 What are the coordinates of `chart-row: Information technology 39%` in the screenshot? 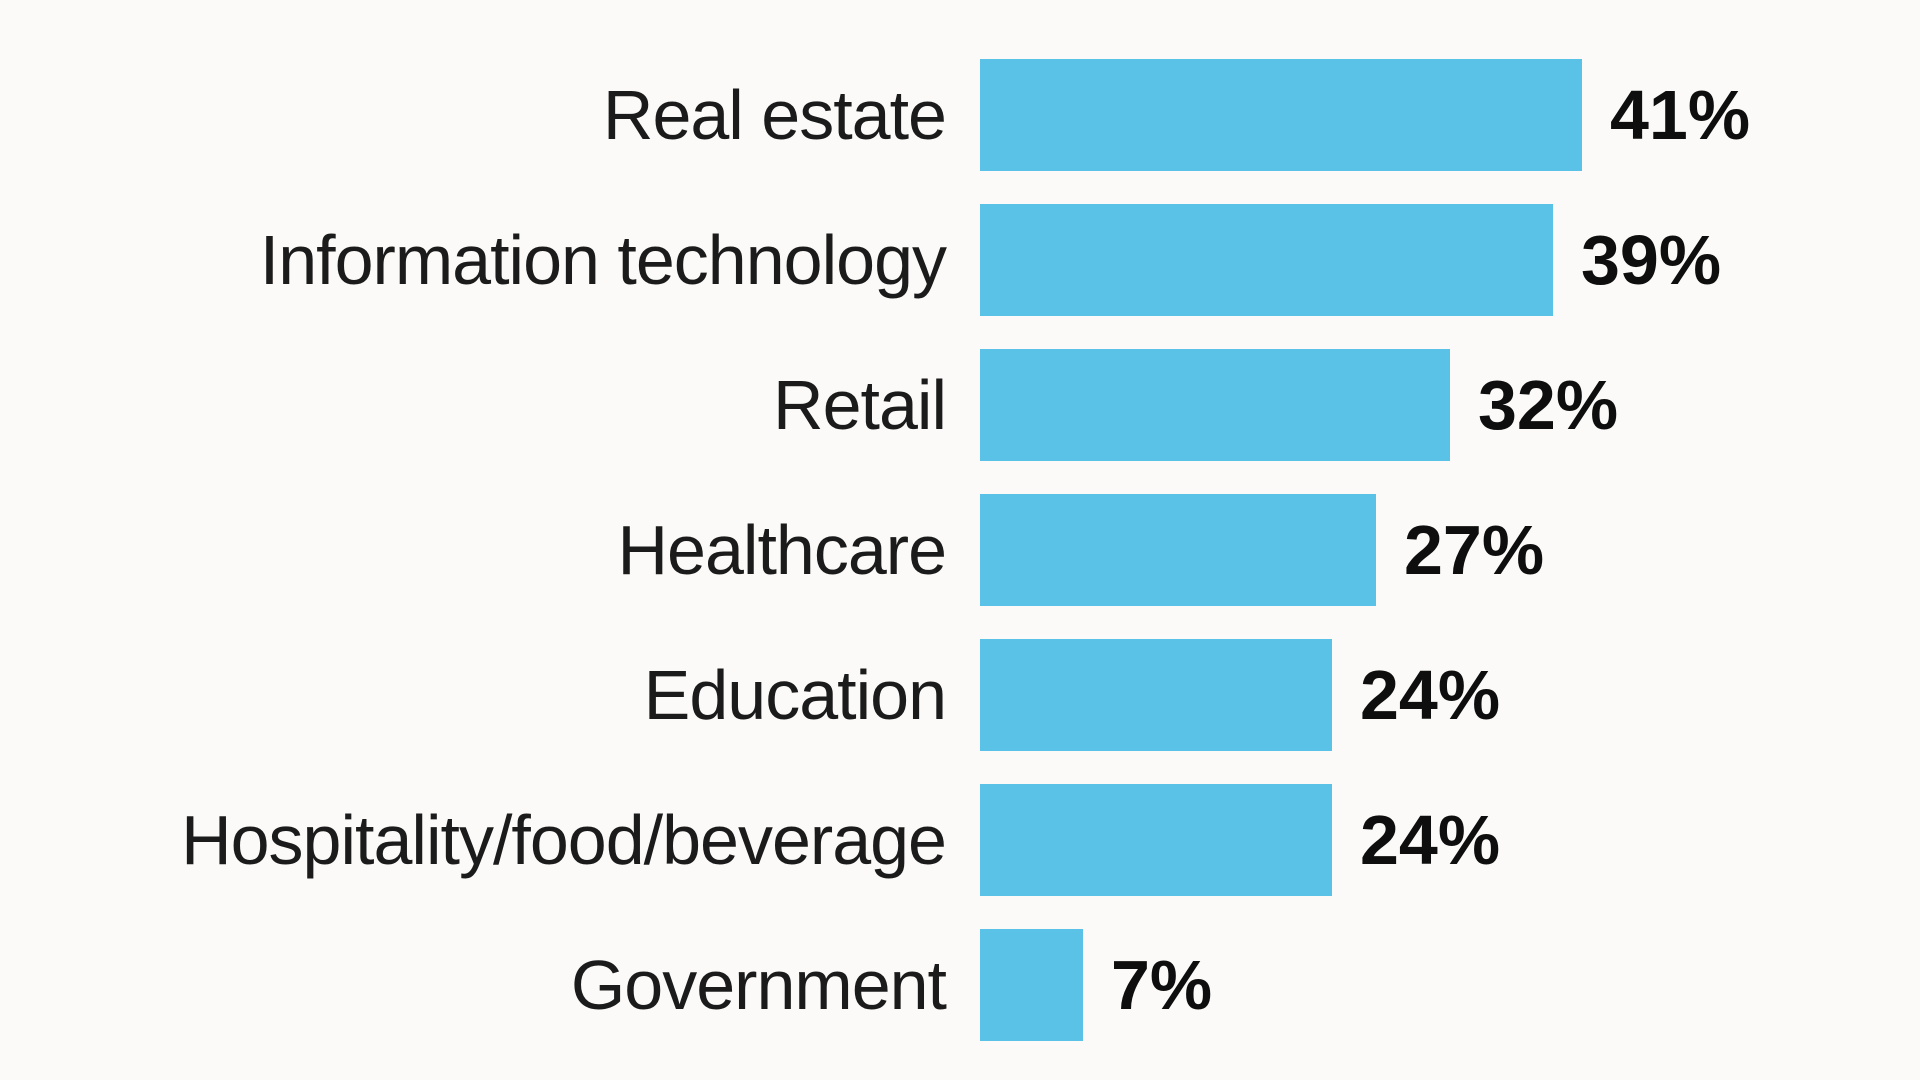 It's located at (960, 260).